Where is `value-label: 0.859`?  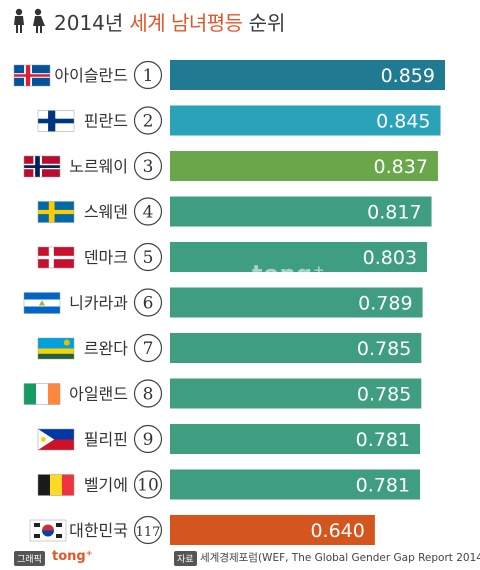
value-label: 0.859 is located at coordinates (408, 76).